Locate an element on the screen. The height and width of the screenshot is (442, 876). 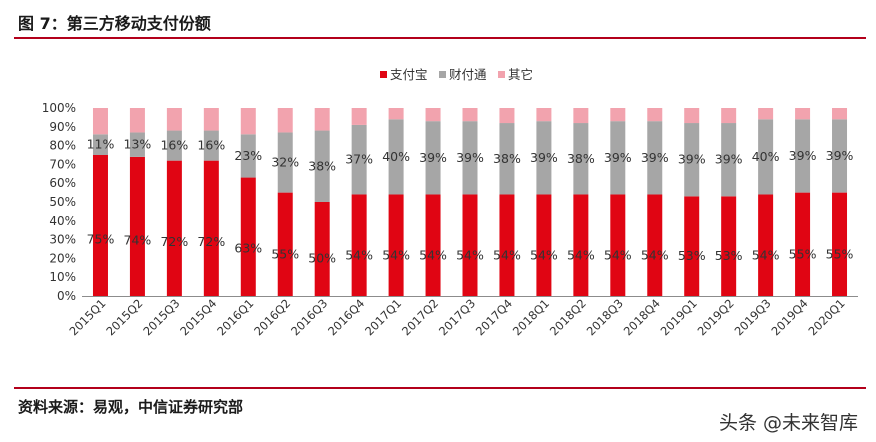
y-tick-label: 60% is located at coordinates (62, 183).